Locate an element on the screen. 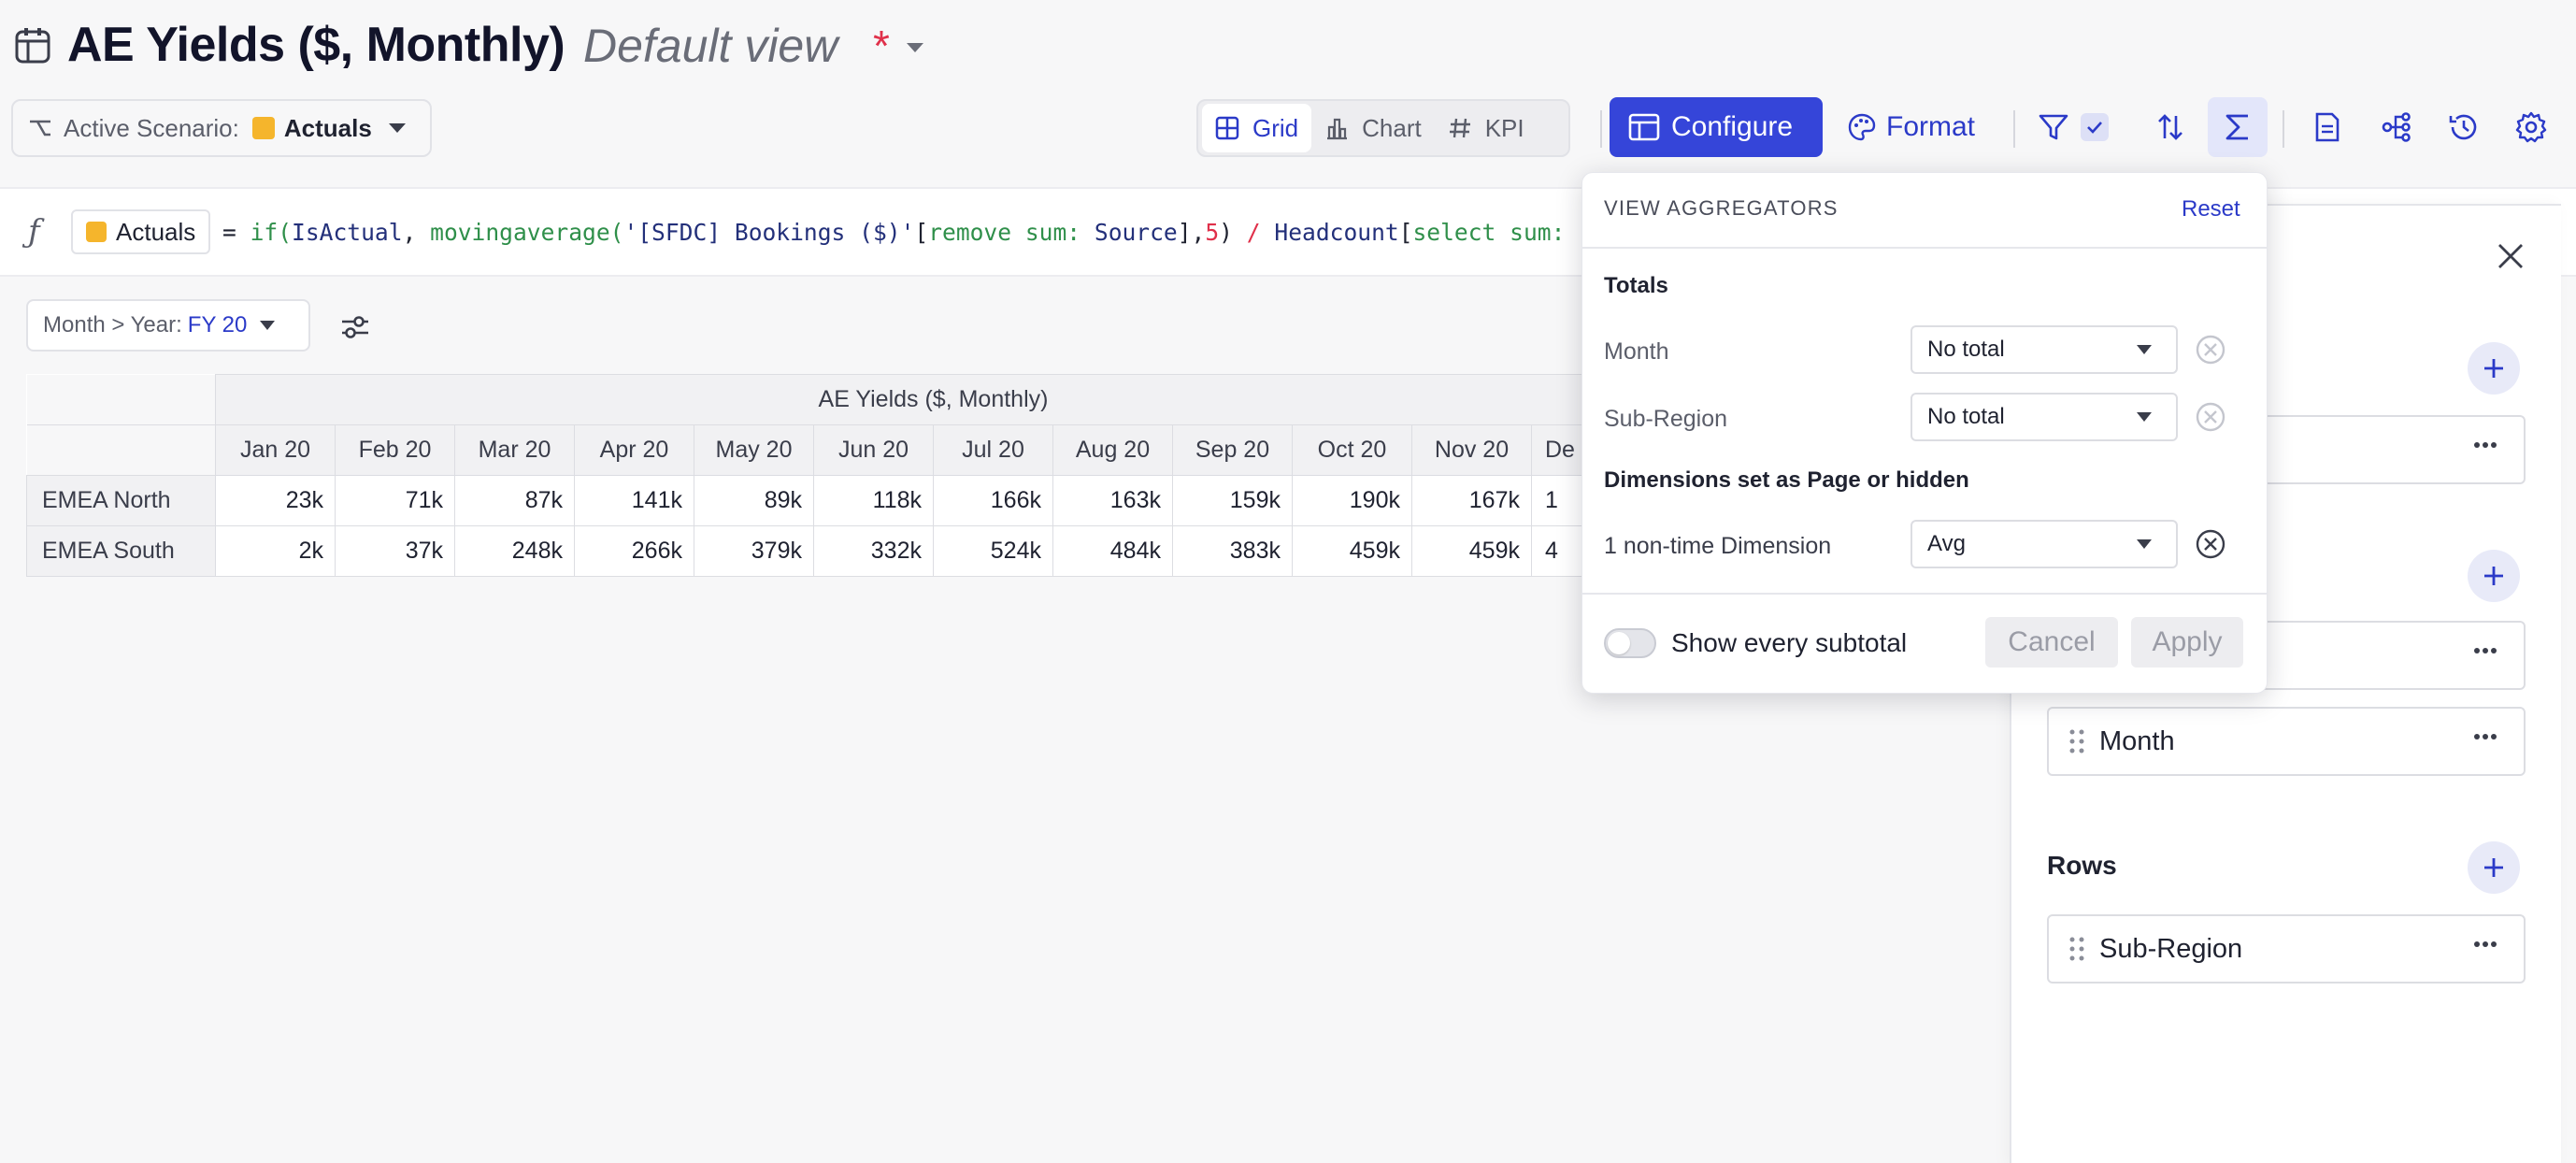 The image size is (2576, 1163). total-select-sub-region: No total is located at coordinates (2044, 417).